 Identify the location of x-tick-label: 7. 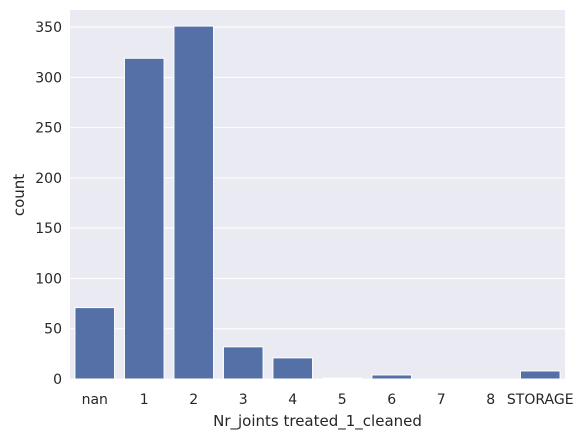
(441, 400).